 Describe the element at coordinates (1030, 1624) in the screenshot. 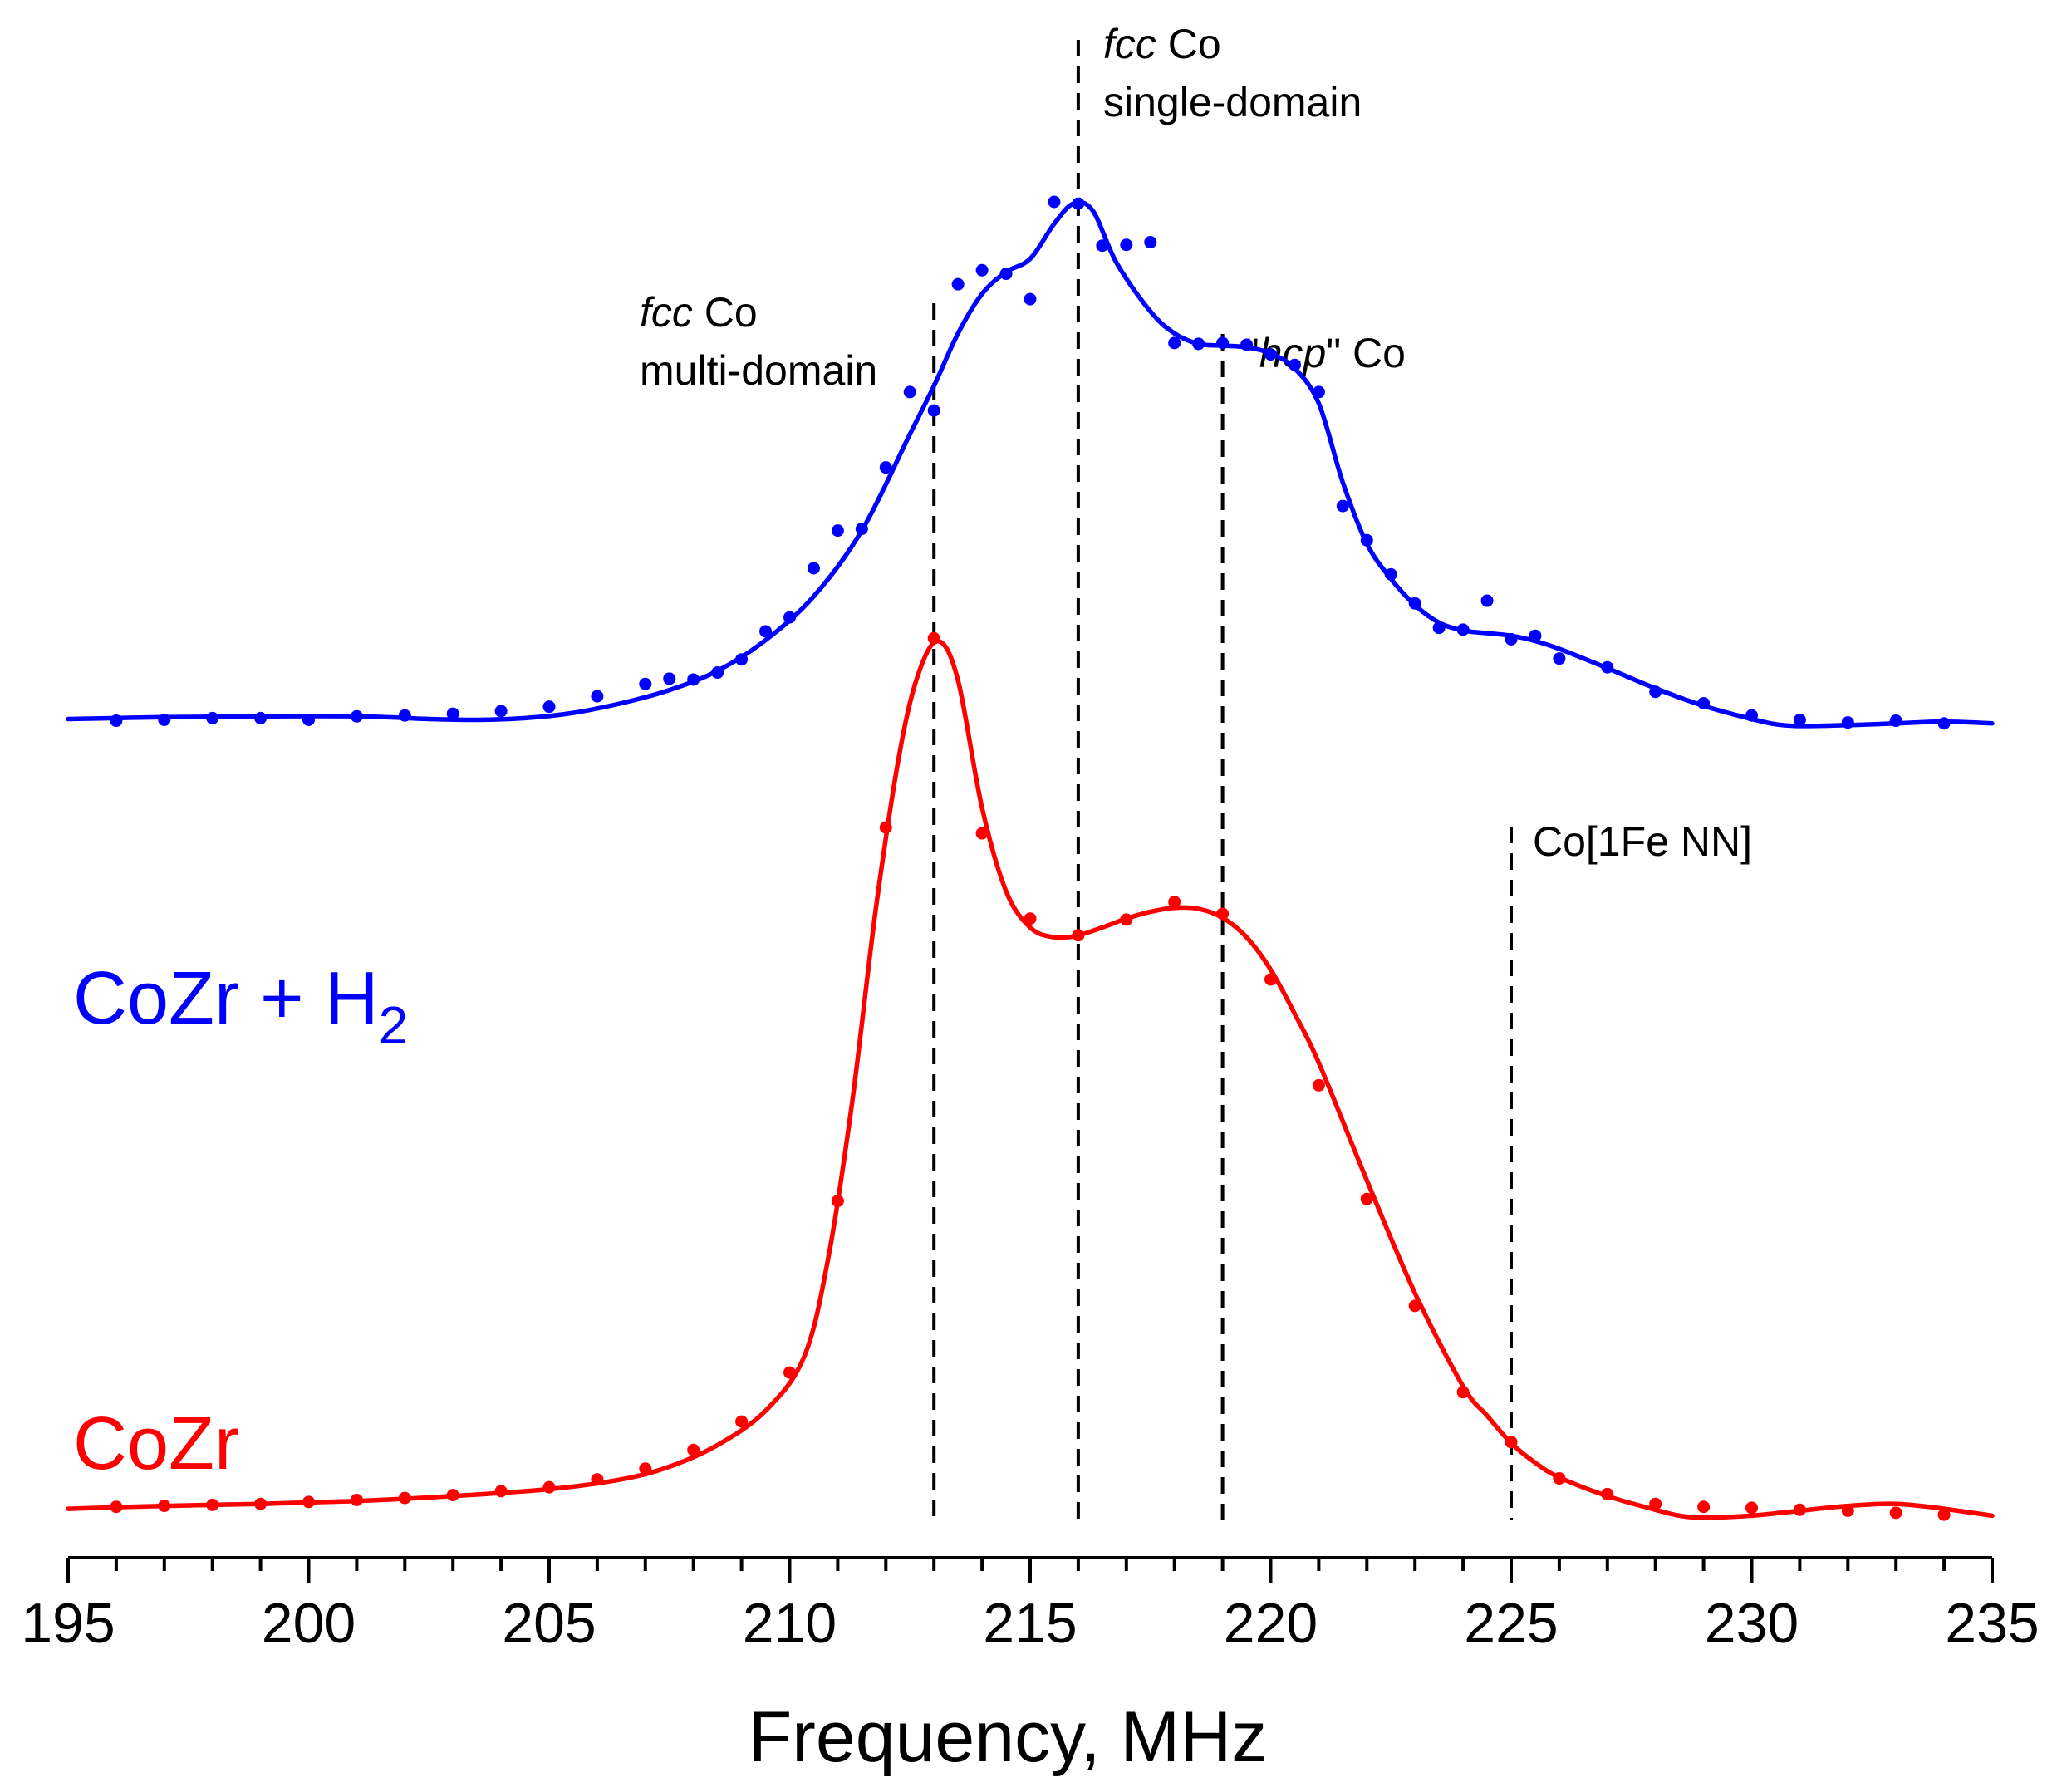

I see `x-tick-label: 215` at that location.